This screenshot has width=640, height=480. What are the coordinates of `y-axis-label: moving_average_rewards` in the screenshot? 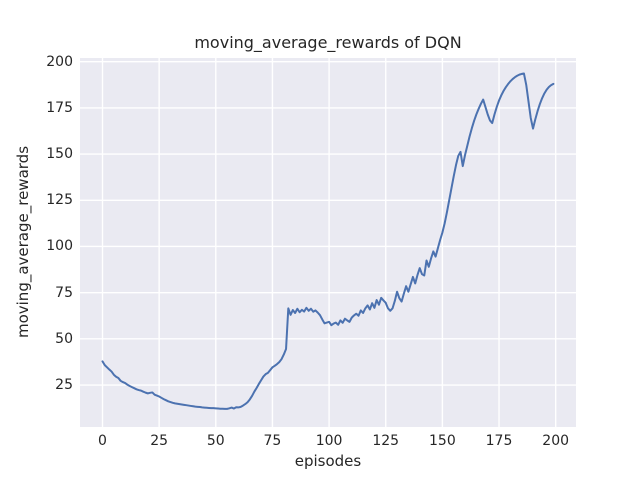 It's located at (23, 242).